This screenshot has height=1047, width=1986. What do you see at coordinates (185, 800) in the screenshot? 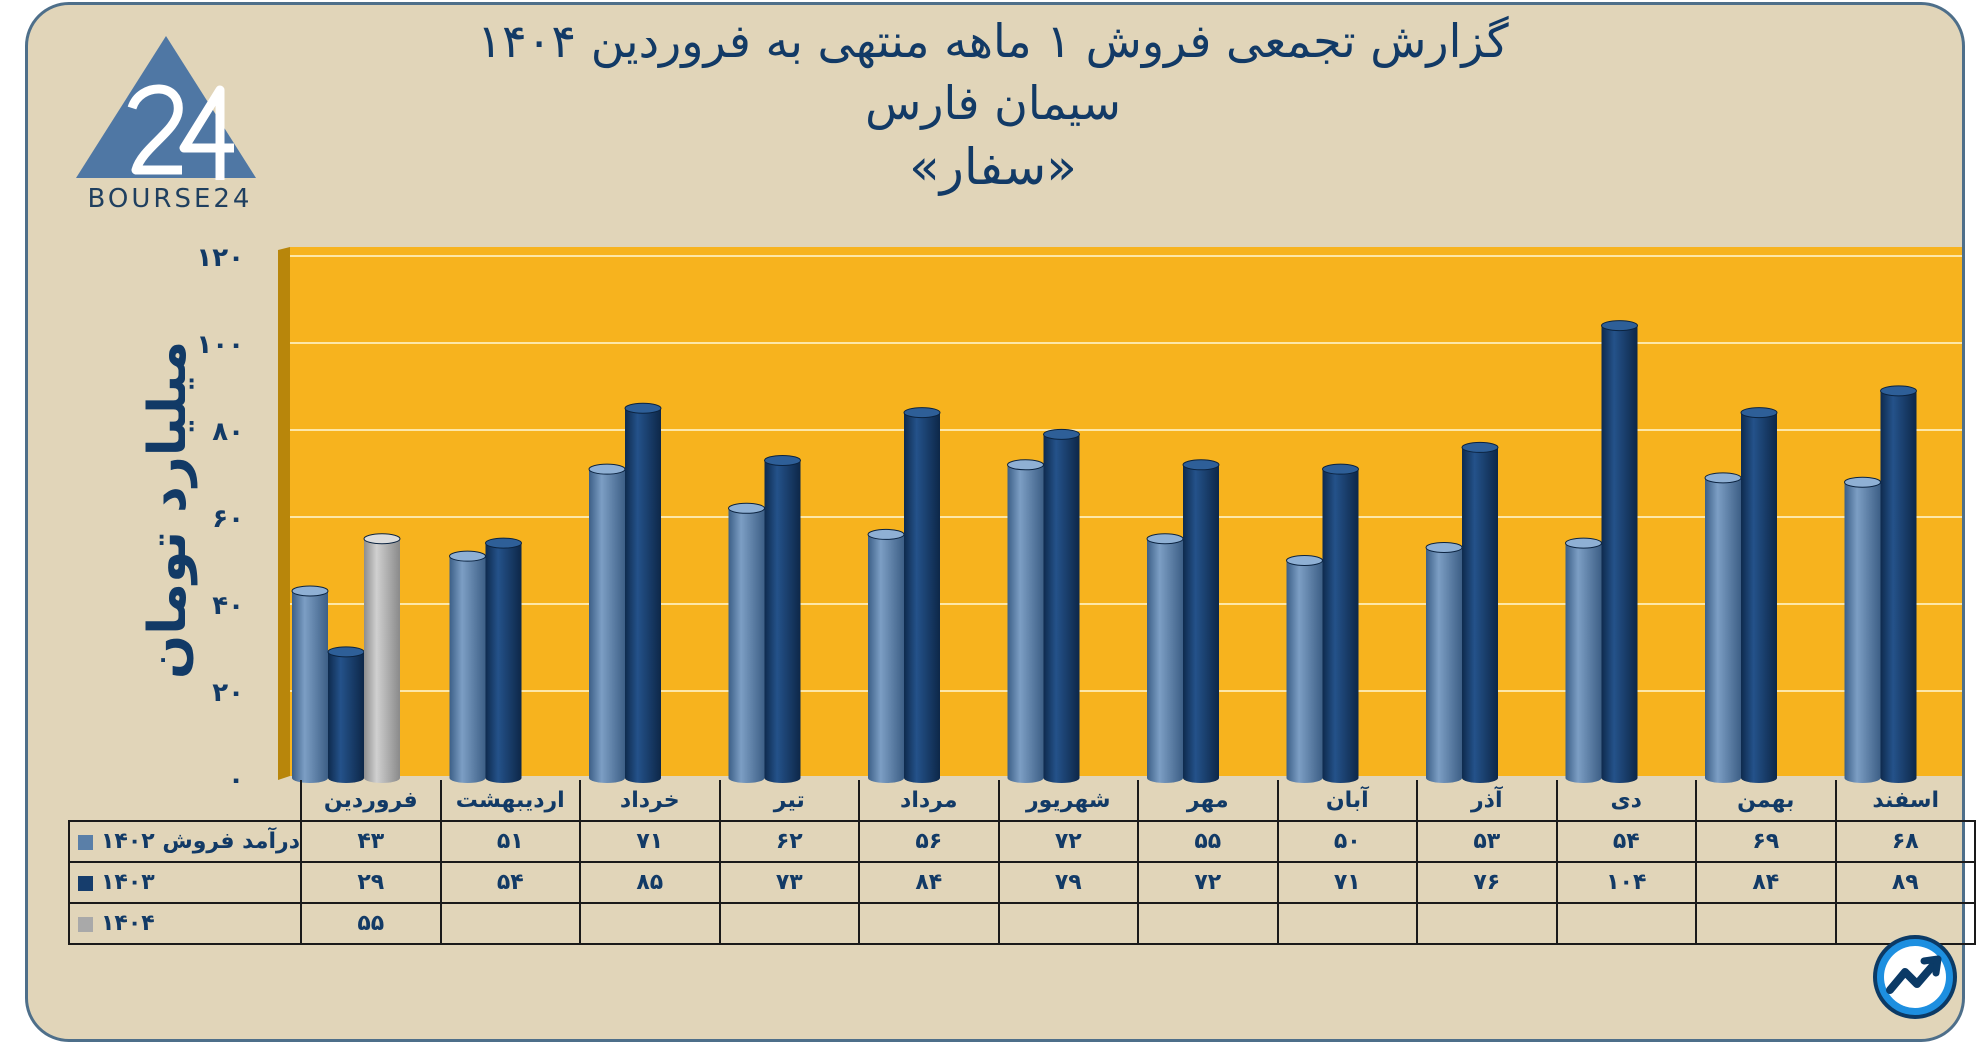
I see `table-corner` at bounding box center [185, 800].